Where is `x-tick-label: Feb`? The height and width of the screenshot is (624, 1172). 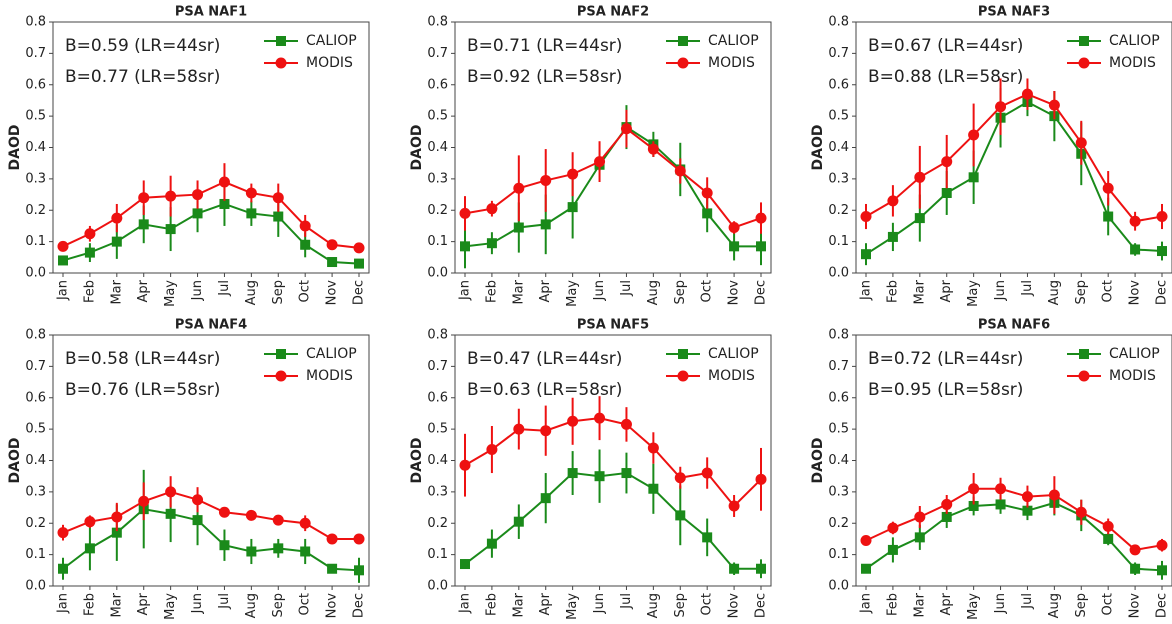
x-tick-label: Feb is located at coordinates (89, 291).